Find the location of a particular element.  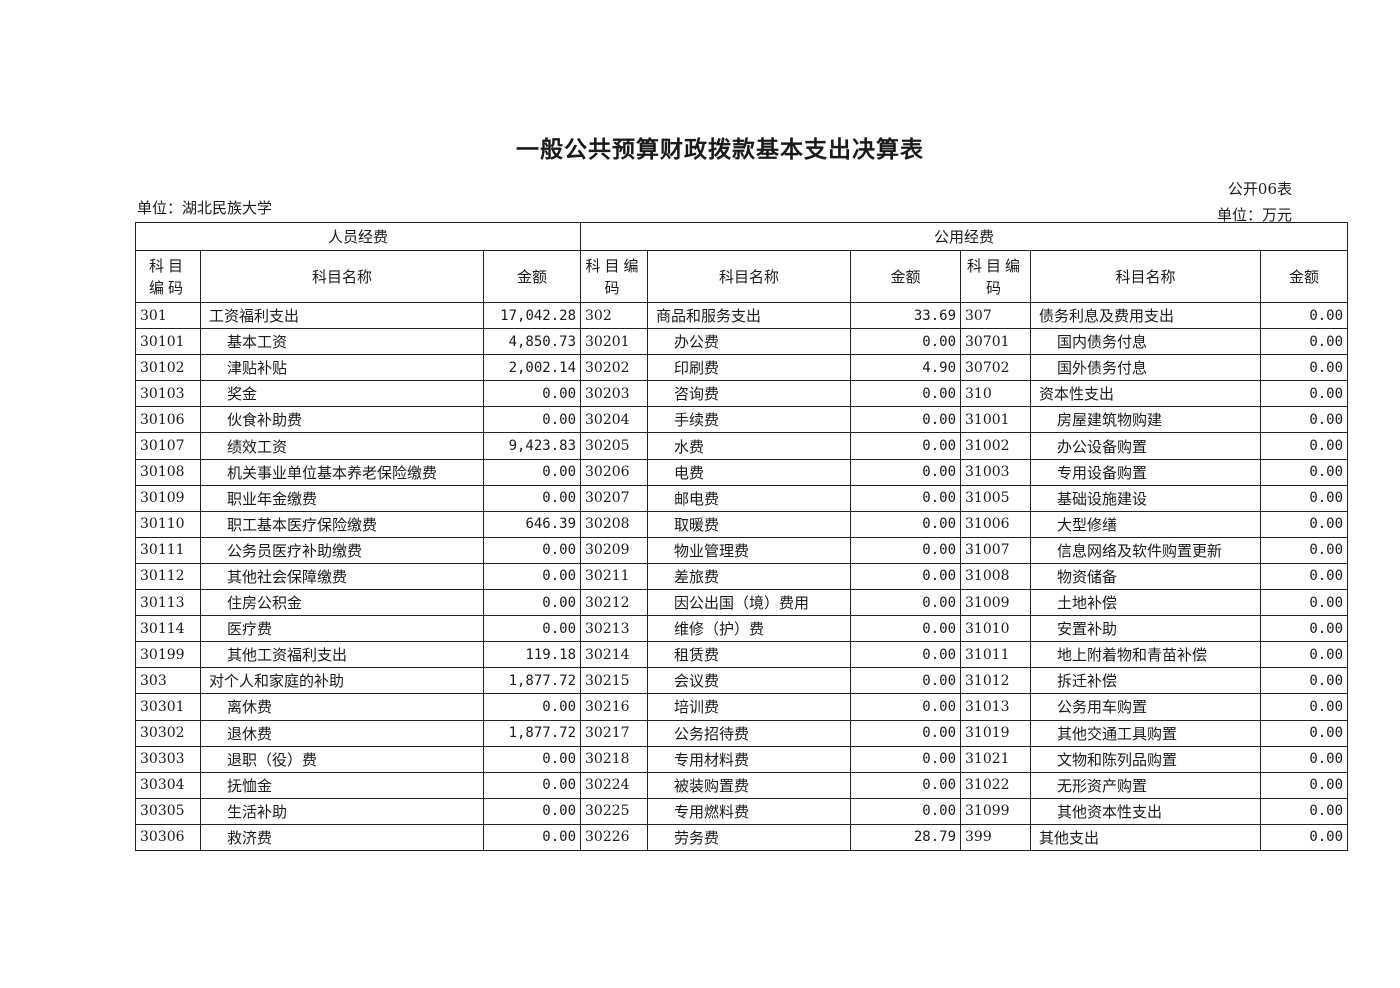

table-row: 30301 离休费 0.00 30216 培训费 0.00 31013 公务用车购置 0.00 is located at coordinates (742, 707).